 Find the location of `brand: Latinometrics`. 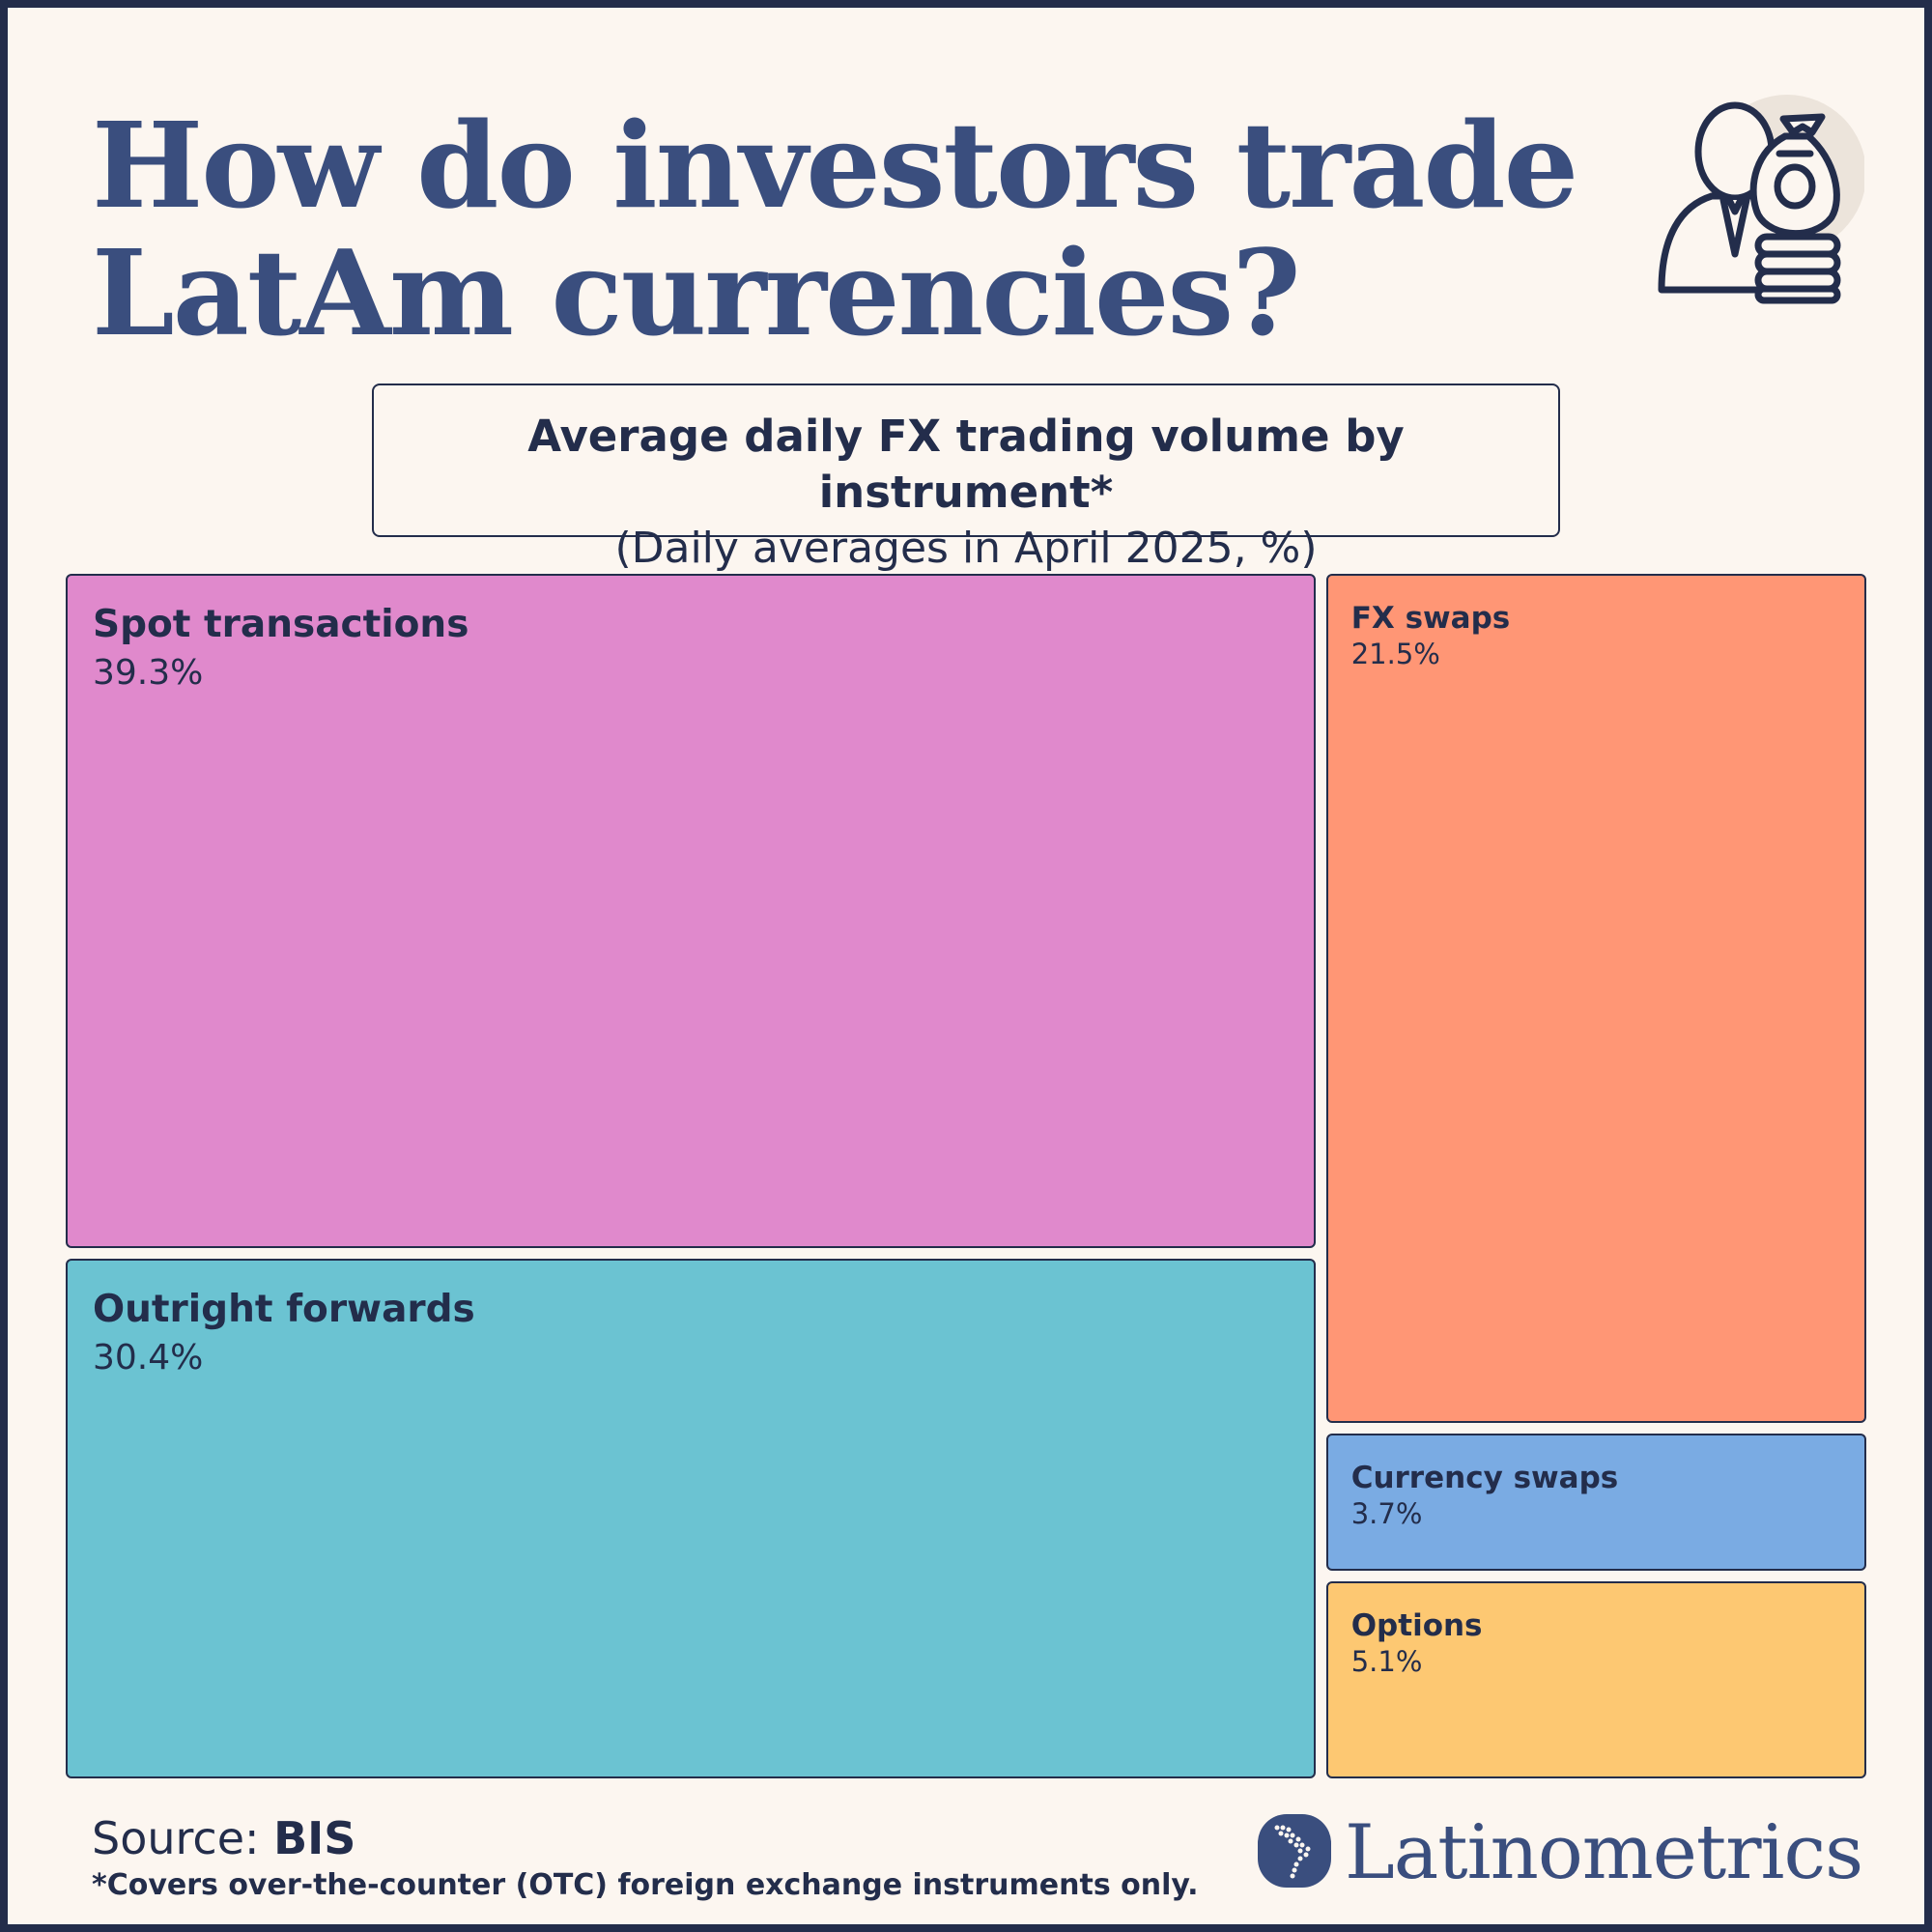

brand: Latinometrics is located at coordinates (1565, 1854).